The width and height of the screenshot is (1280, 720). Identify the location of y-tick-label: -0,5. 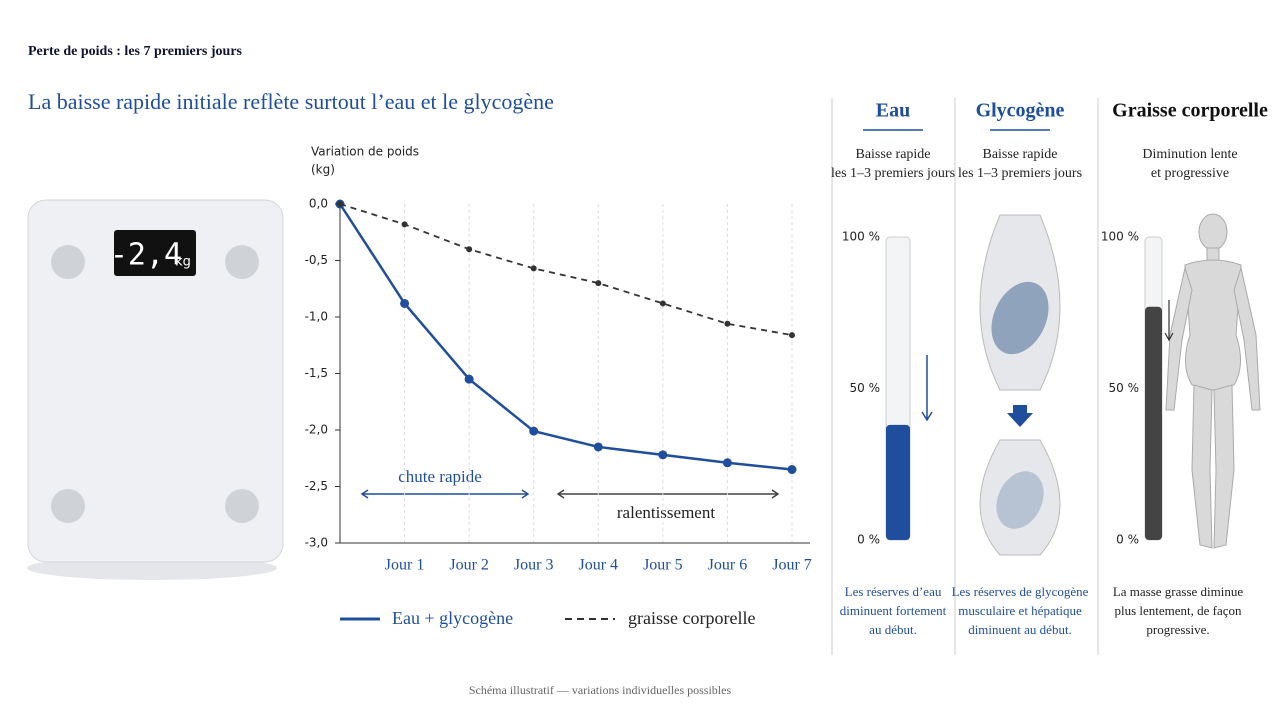
(316, 260).